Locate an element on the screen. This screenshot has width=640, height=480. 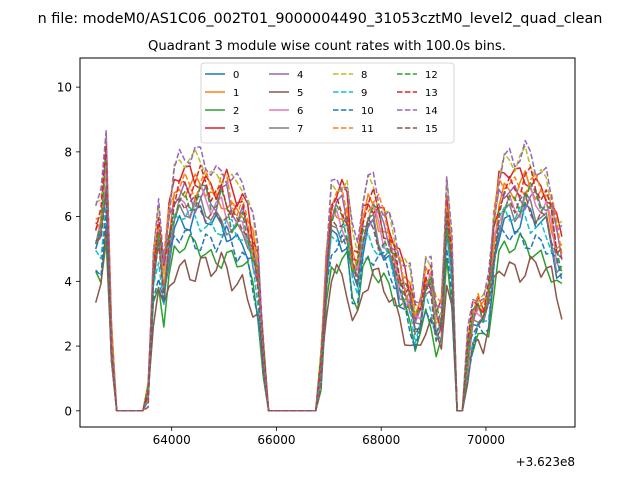
legend-label-3: 3 is located at coordinates (236, 129).